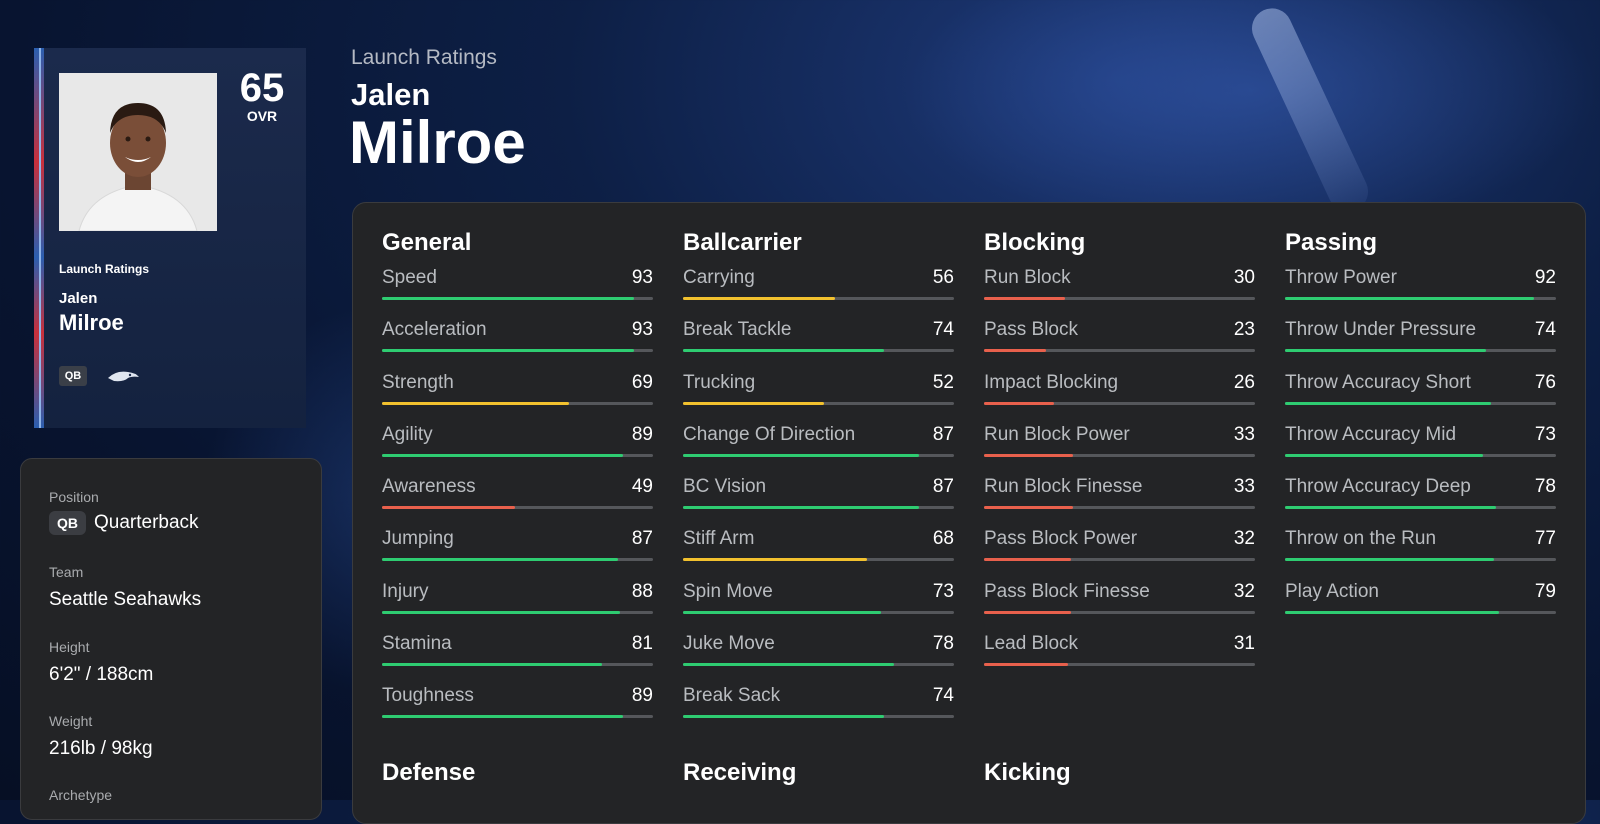 The width and height of the screenshot is (1600, 824). What do you see at coordinates (729, 644) in the screenshot?
I see `stat-name: Juke Move` at bounding box center [729, 644].